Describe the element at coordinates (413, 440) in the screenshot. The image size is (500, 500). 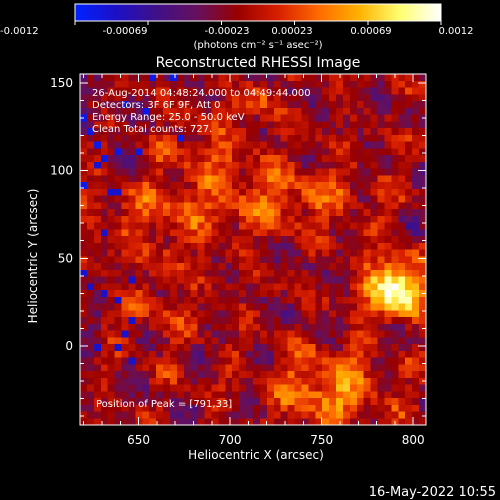
I see `x-tick-label-3: 800` at that location.